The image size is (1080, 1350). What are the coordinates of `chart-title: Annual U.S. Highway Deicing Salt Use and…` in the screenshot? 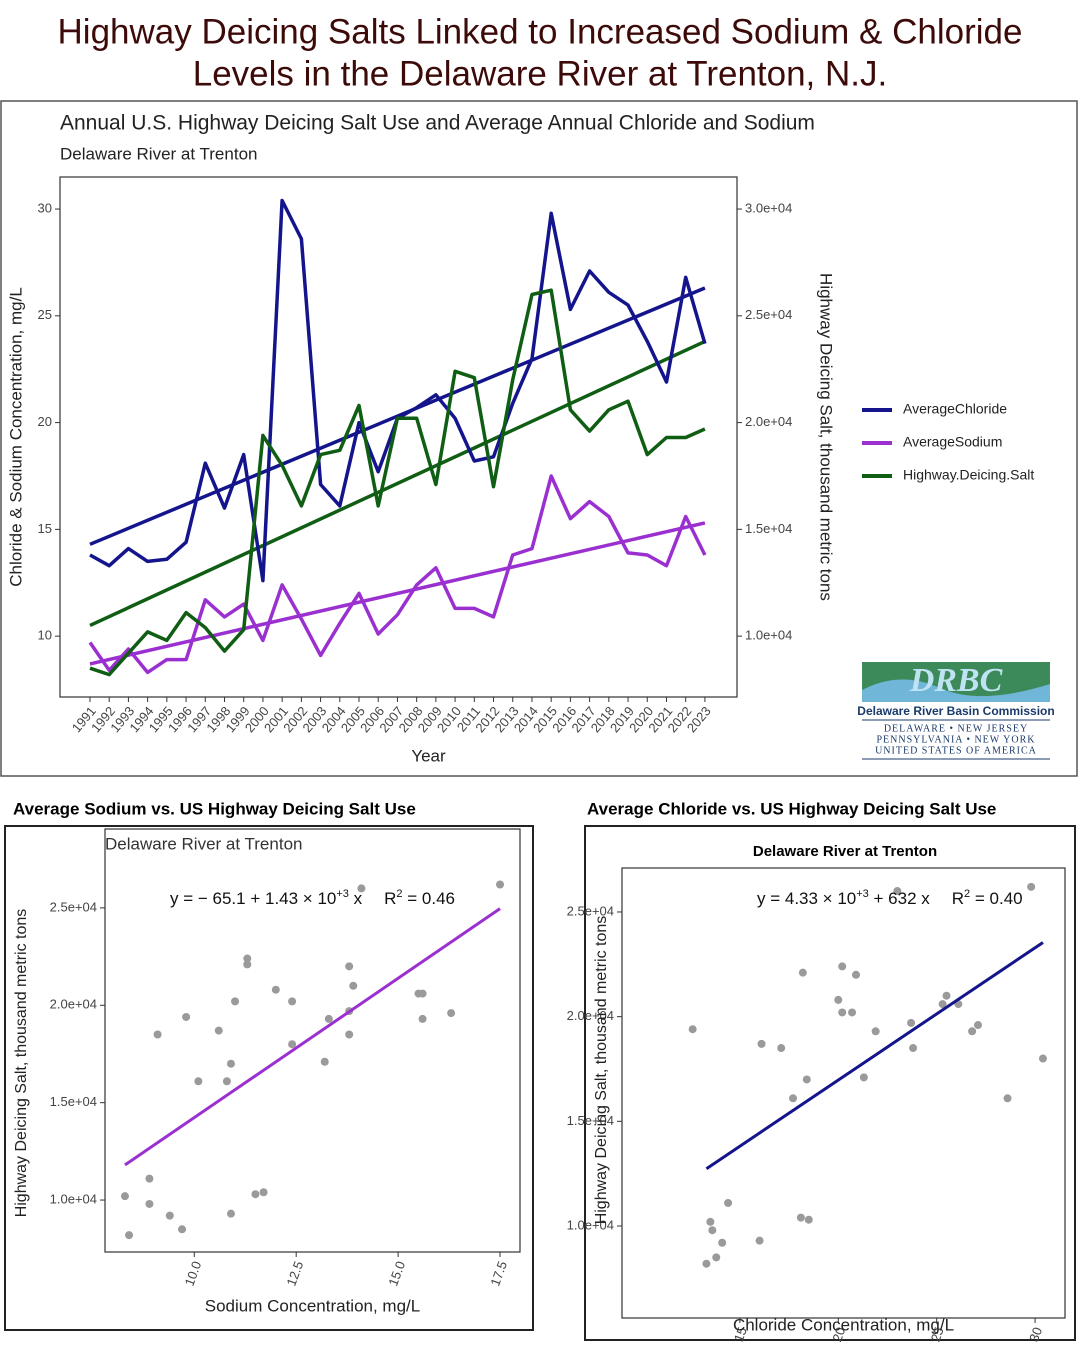 It's located at (437, 123).